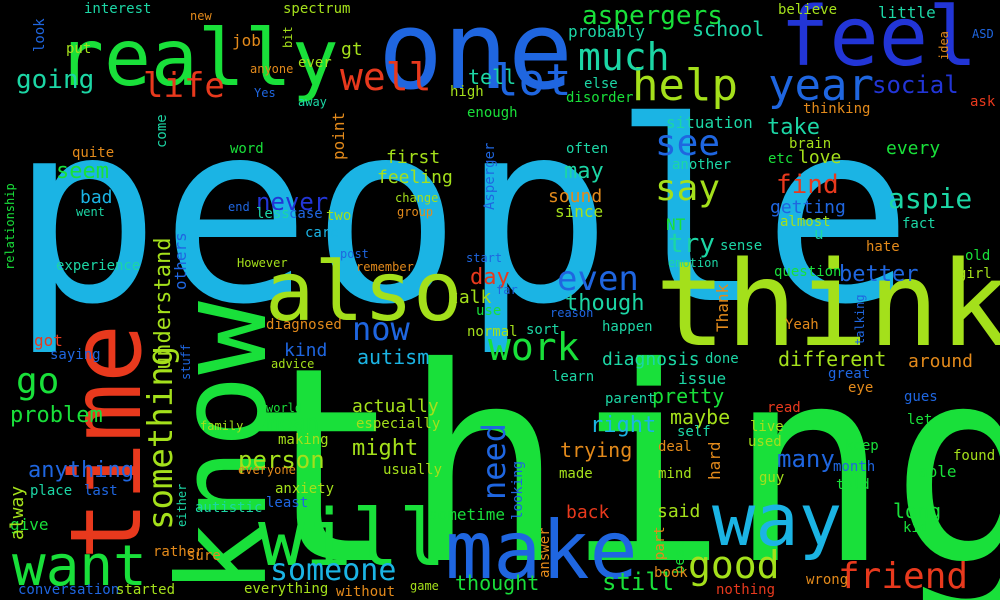 The height and width of the screenshot is (600, 1000). I want to click on word-word: word, so click(247, 149).